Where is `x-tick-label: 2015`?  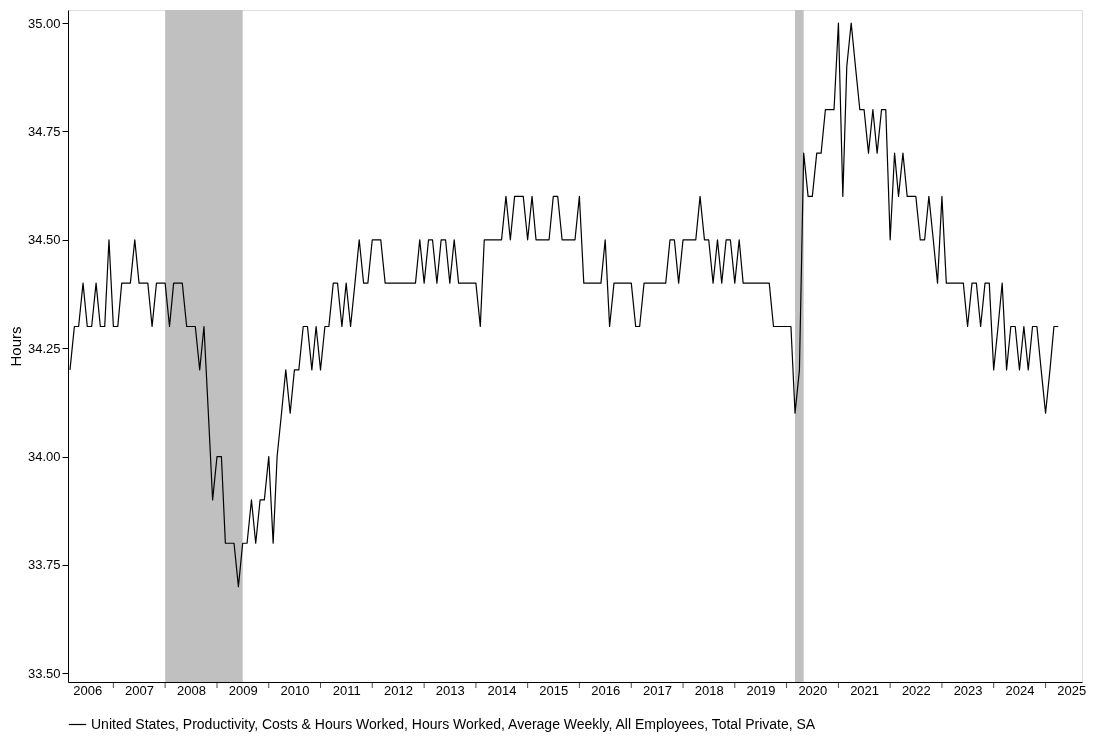 x-tick-label: 2015 is located at coordinates (554, 690).